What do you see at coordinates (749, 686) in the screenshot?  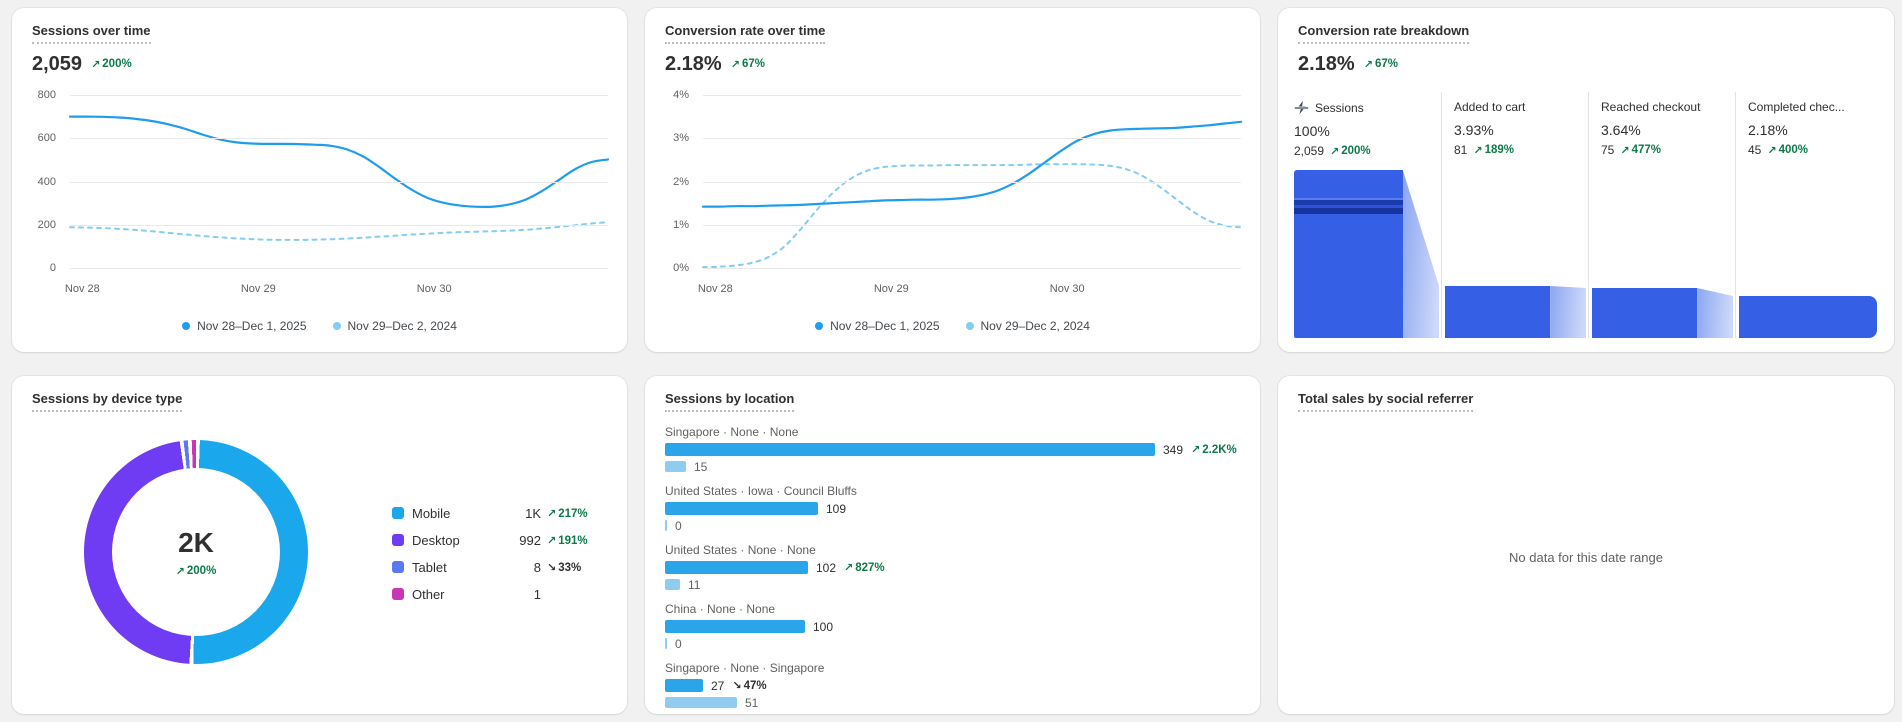 I see `change-badge: ↘ 47%` at bounding box center [749, 686].